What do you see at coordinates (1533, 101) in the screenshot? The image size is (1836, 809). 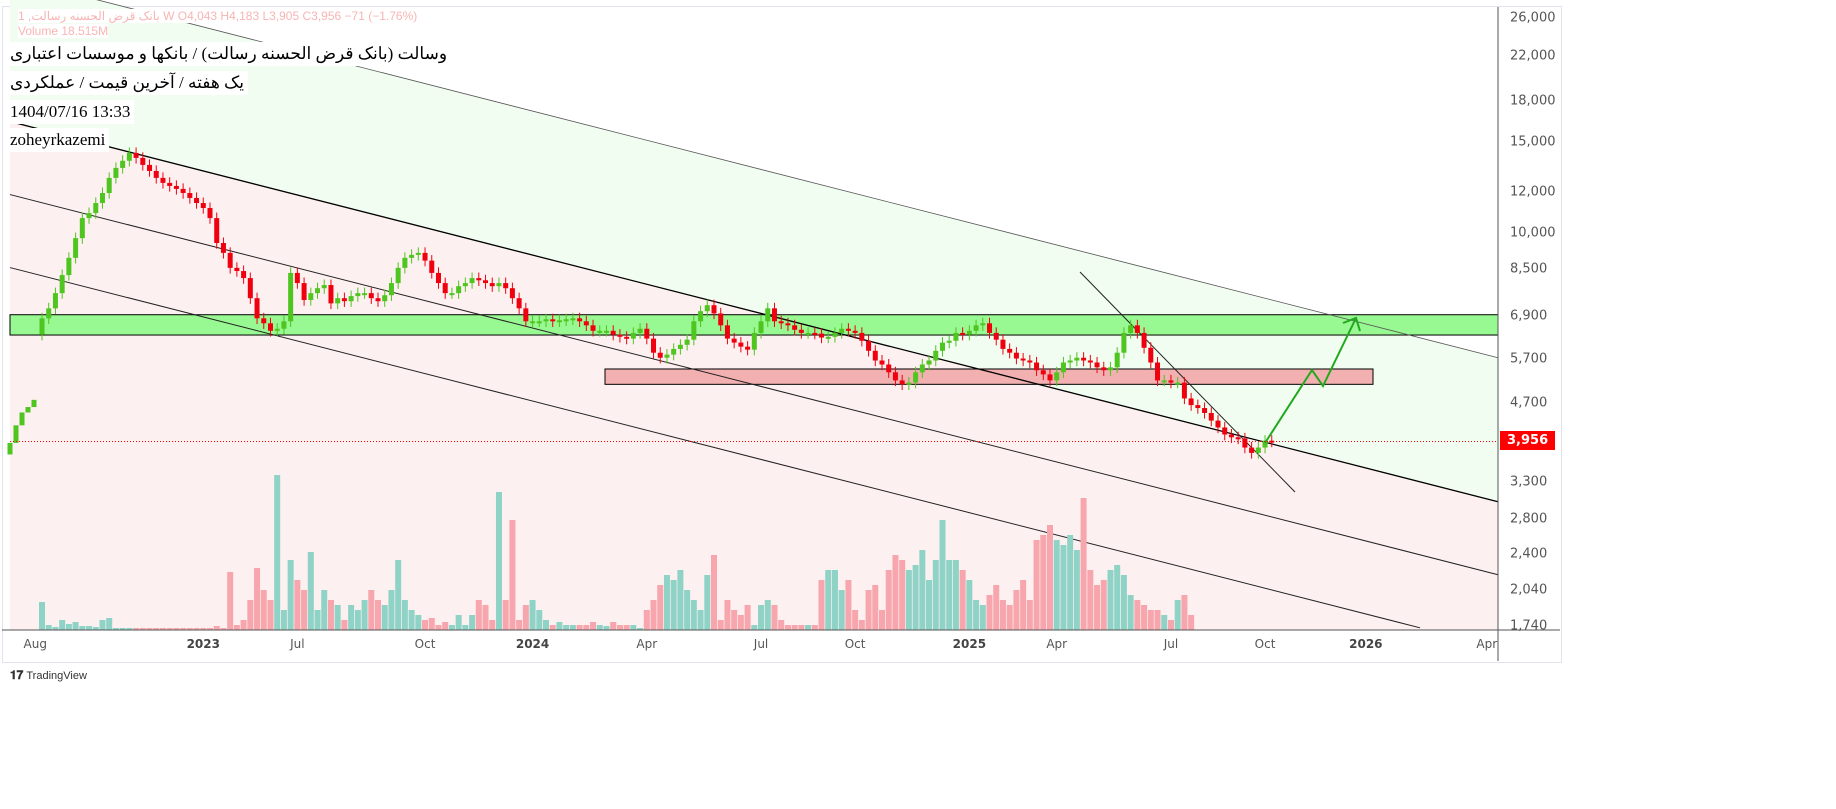 I see `price-tick: 18,000` at bounding box center [1533, 101].